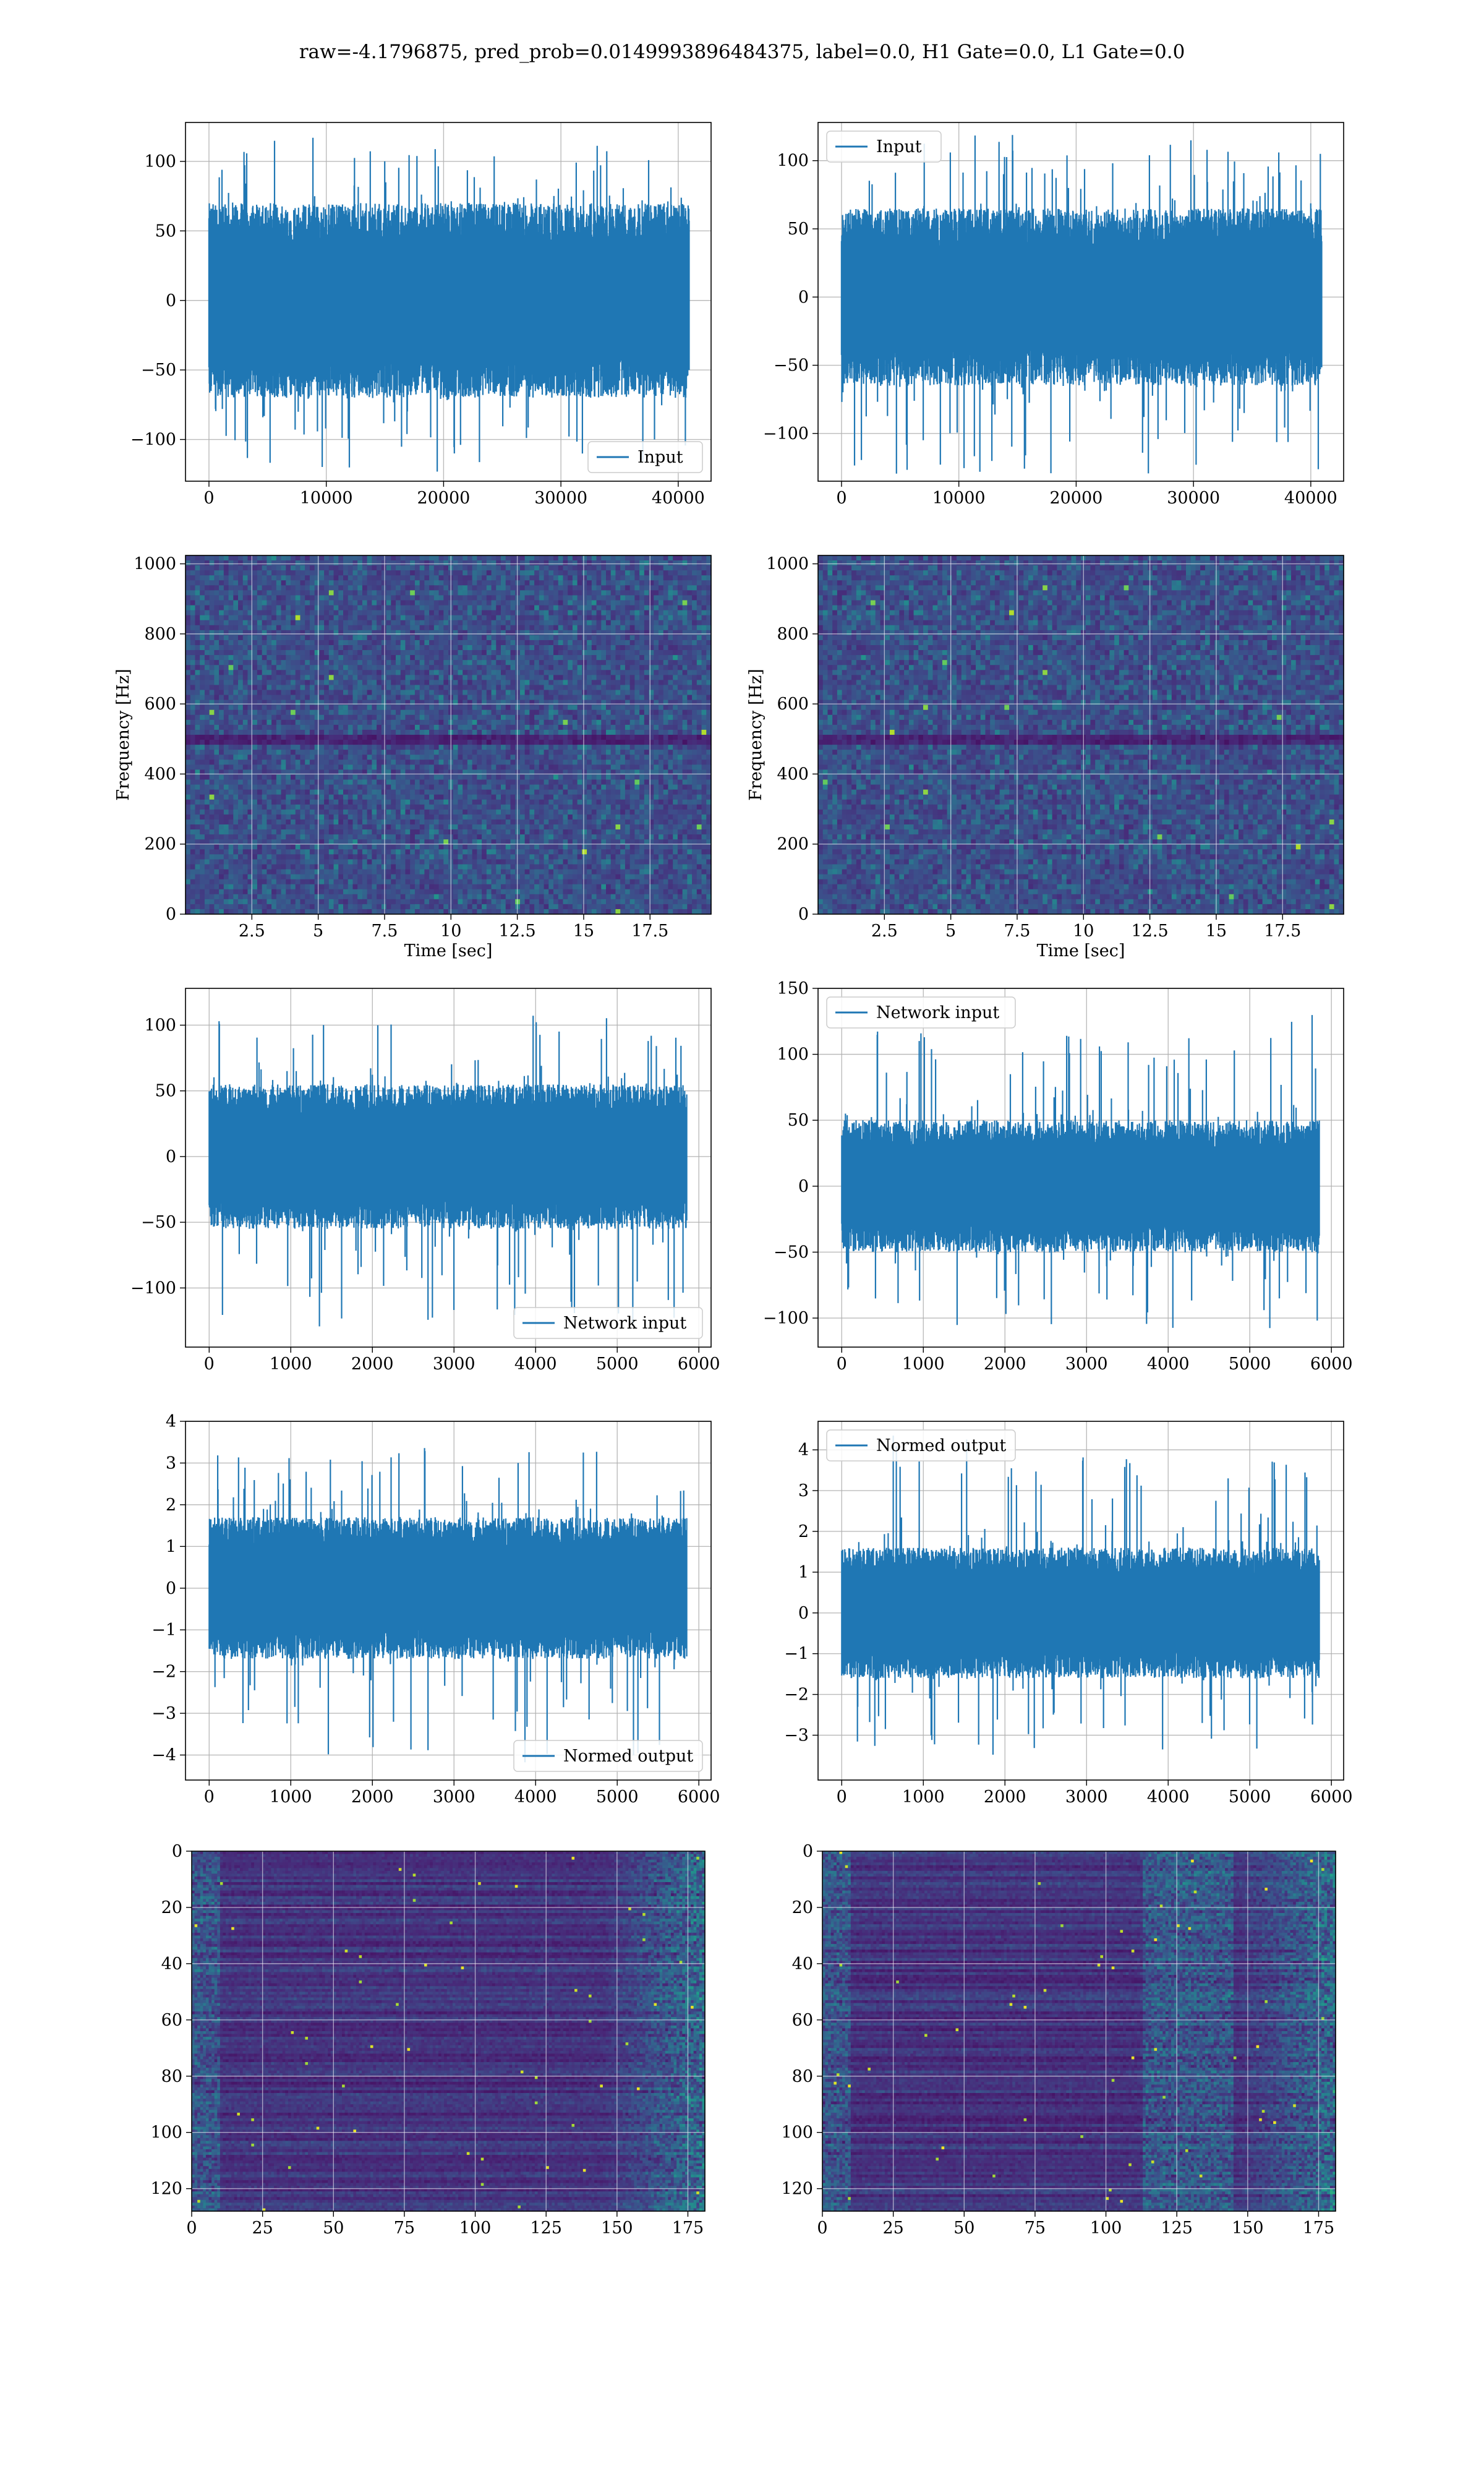 The height and width of the screenshot is (2474, 1484). What do you see at coordinates (787, 564) in the screenshot?
I see `y-tick-label: 1000` at bounding box center [787, 564].